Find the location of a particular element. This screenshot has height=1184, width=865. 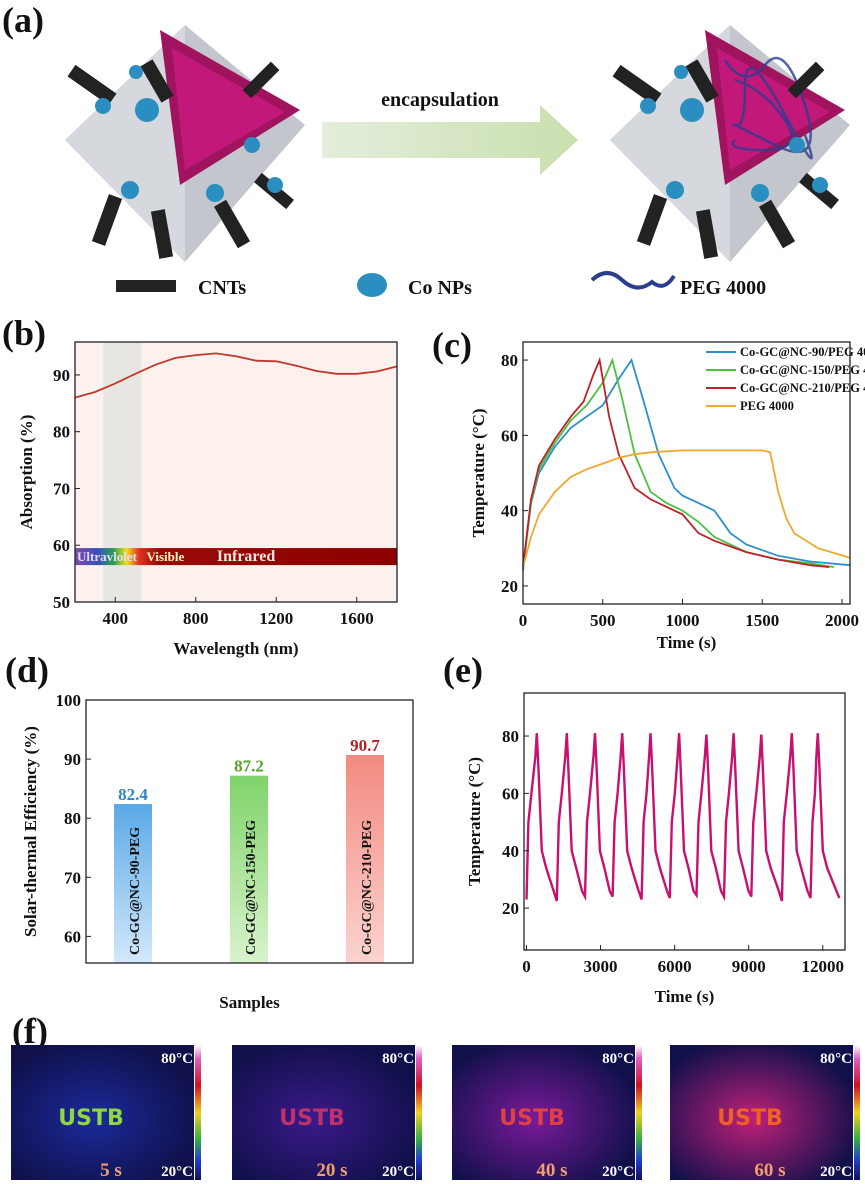

time-label: 40 s is located at coordinates (551, 1170).